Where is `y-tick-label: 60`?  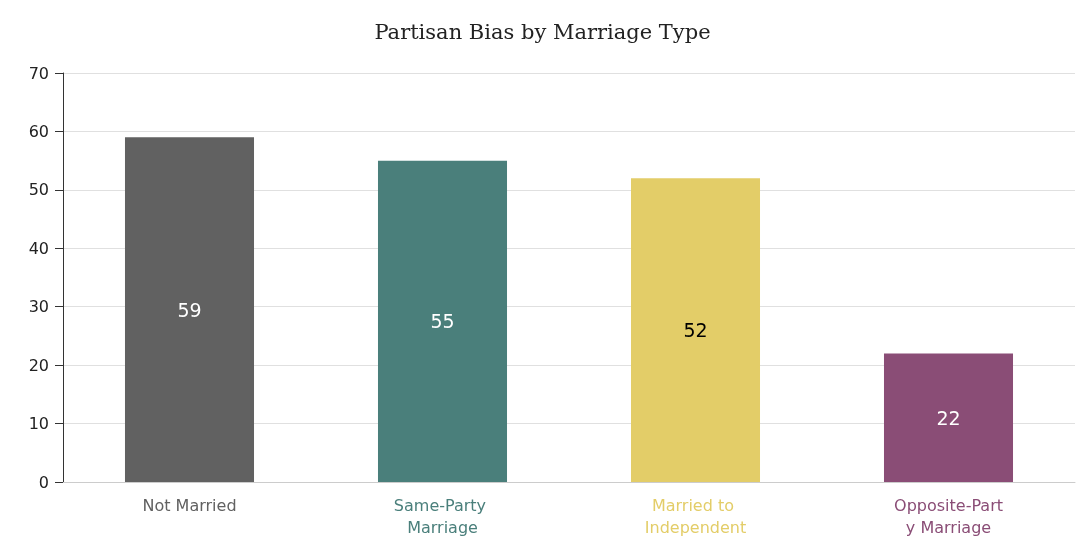
y-tick-label: 60 is located at coordinates (38, 131).